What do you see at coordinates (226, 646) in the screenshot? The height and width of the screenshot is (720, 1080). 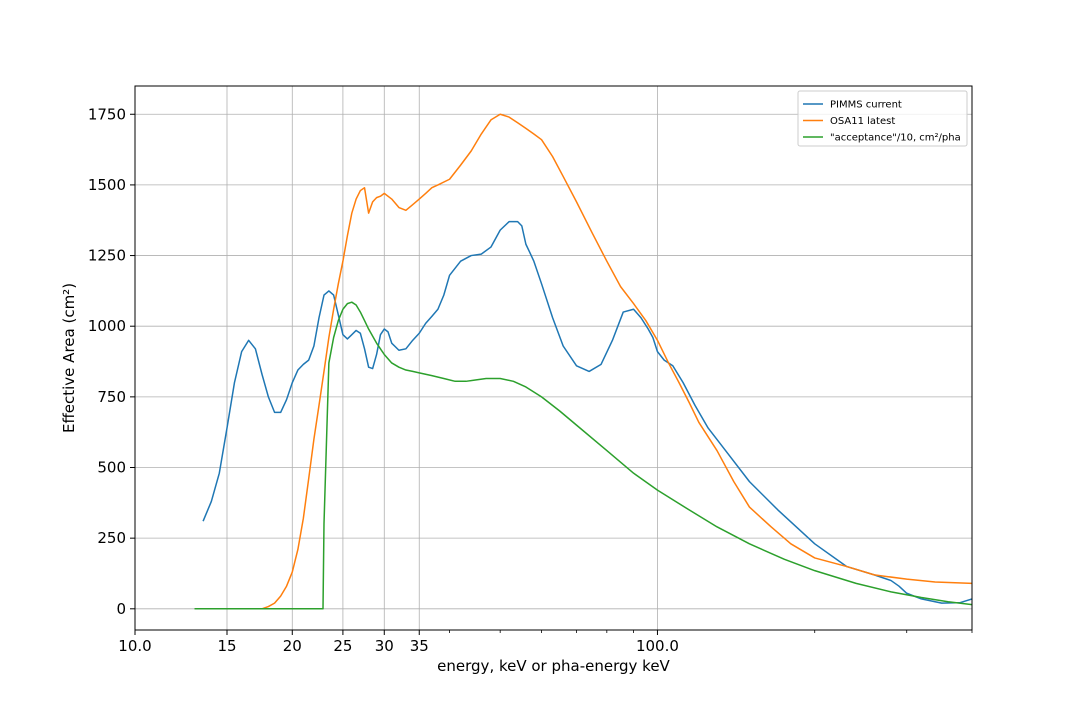 I see `x-tick-label: 15` at bounding box center [226, 646].